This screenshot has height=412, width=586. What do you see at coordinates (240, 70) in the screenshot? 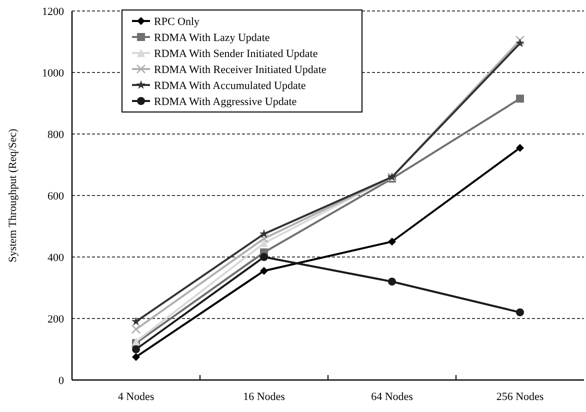
I see `legend-label: RDMA With Receiver Initiated Update` at bounding box center [240, 70].